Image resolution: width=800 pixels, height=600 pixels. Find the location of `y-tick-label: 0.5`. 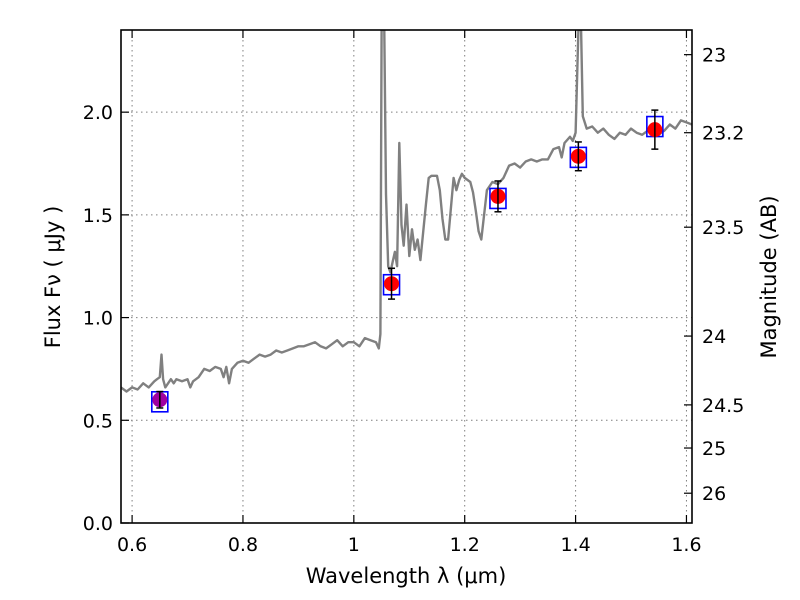

y-tick-label: 0.5 is located at coordinates (98, 421).